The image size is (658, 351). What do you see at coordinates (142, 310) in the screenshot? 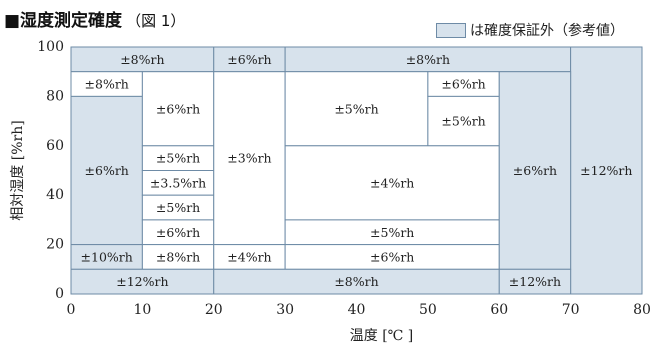
I see `x-tick-label: 10` at bounding box center [142, 310].